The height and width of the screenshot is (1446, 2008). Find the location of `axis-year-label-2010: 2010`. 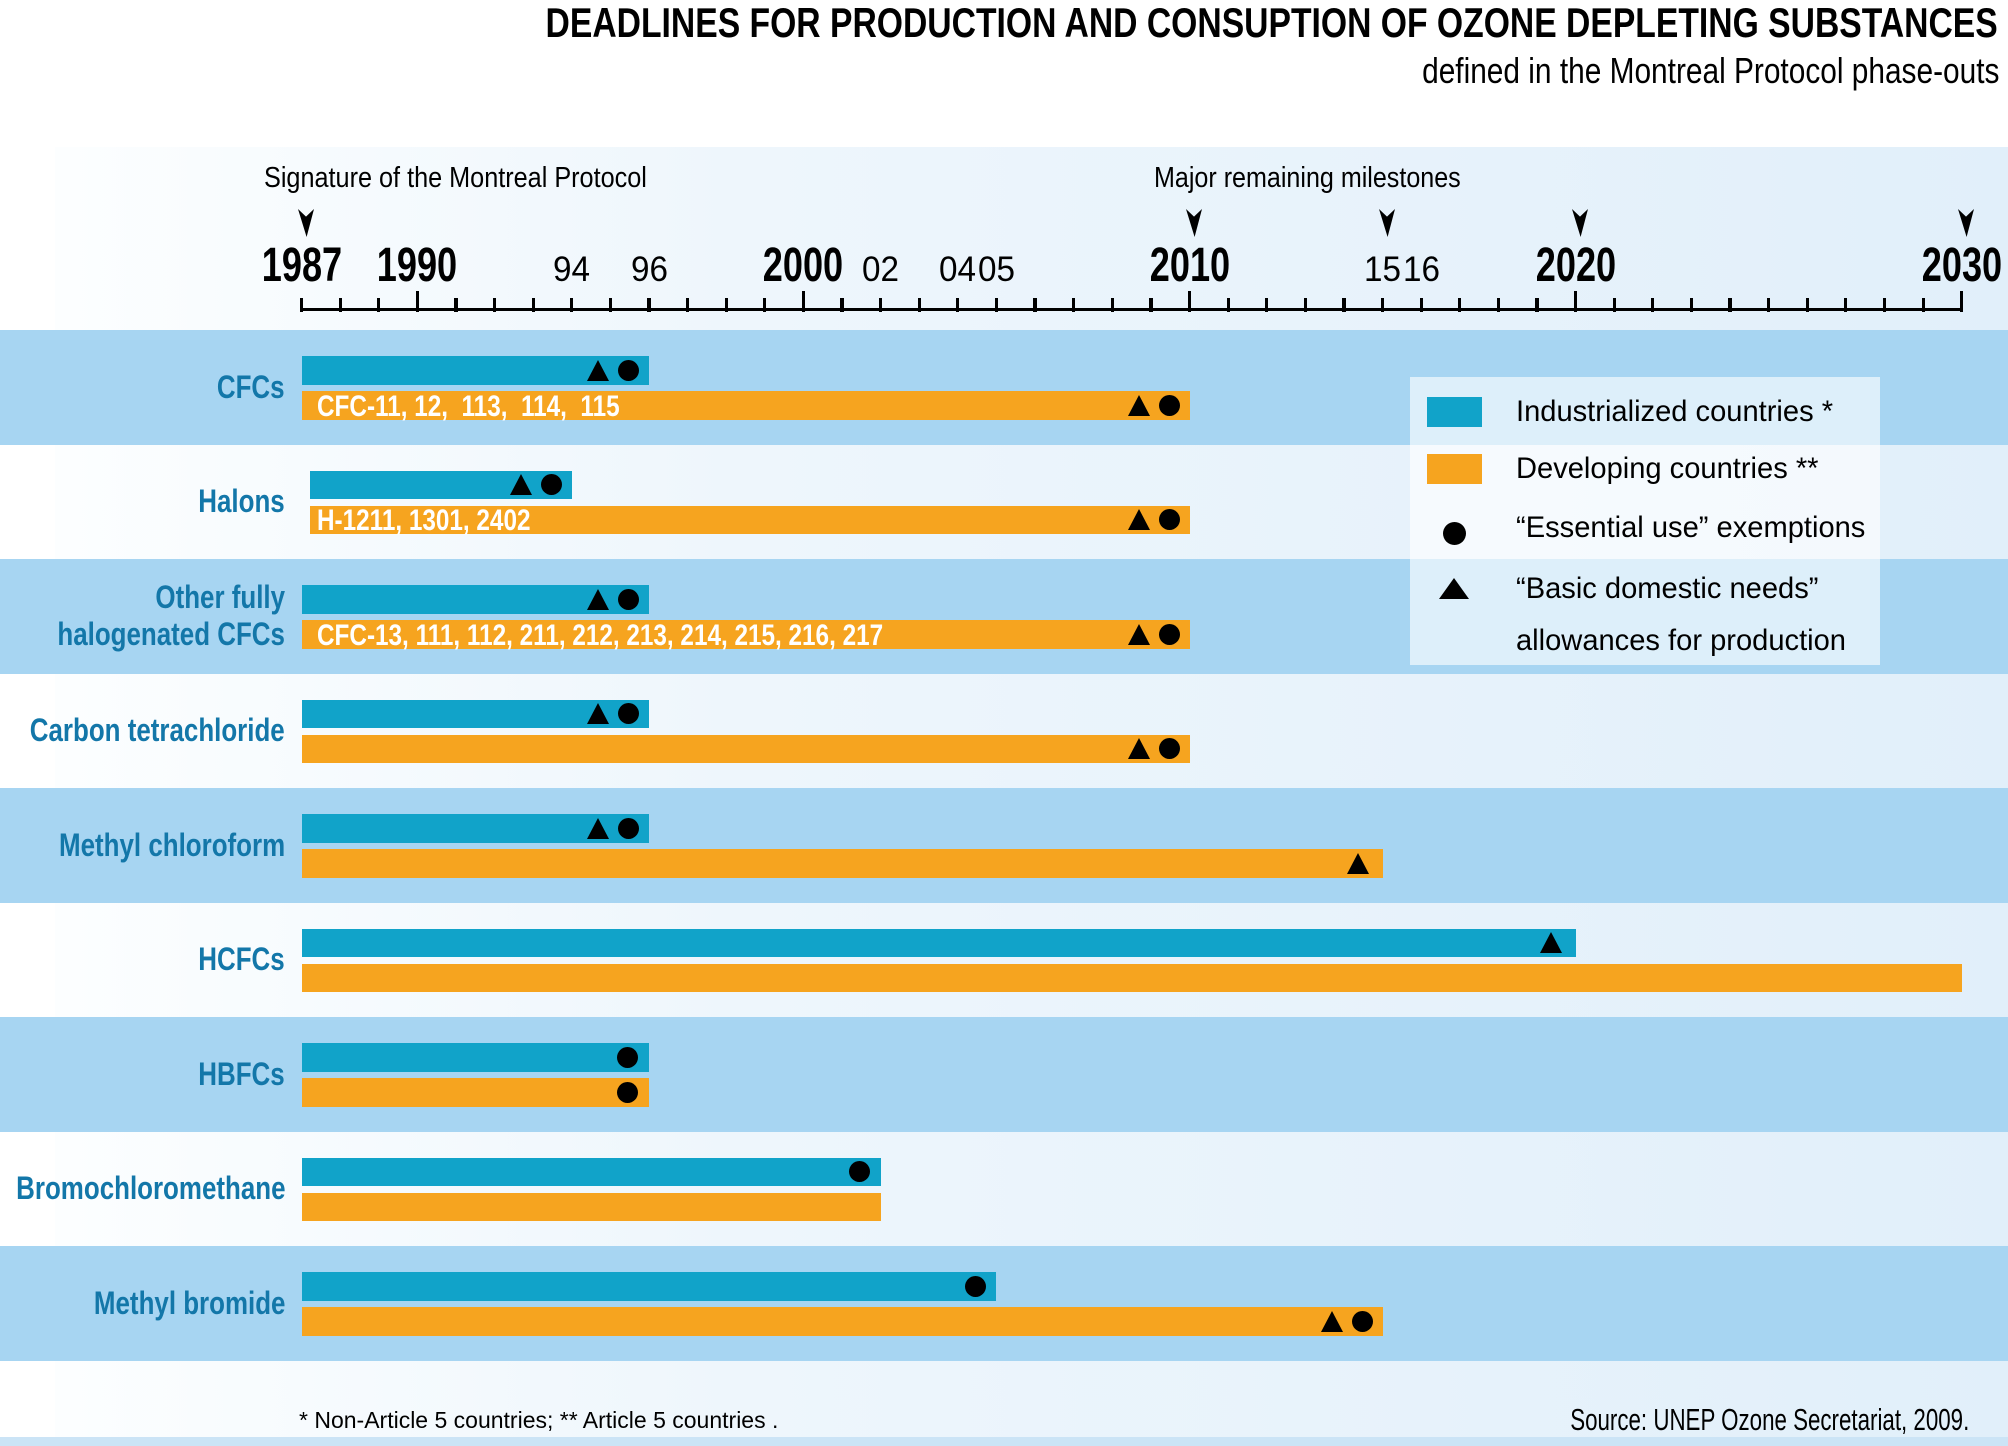

axis-year-label-2010: 2010 is located at coordinates (1190, 265).